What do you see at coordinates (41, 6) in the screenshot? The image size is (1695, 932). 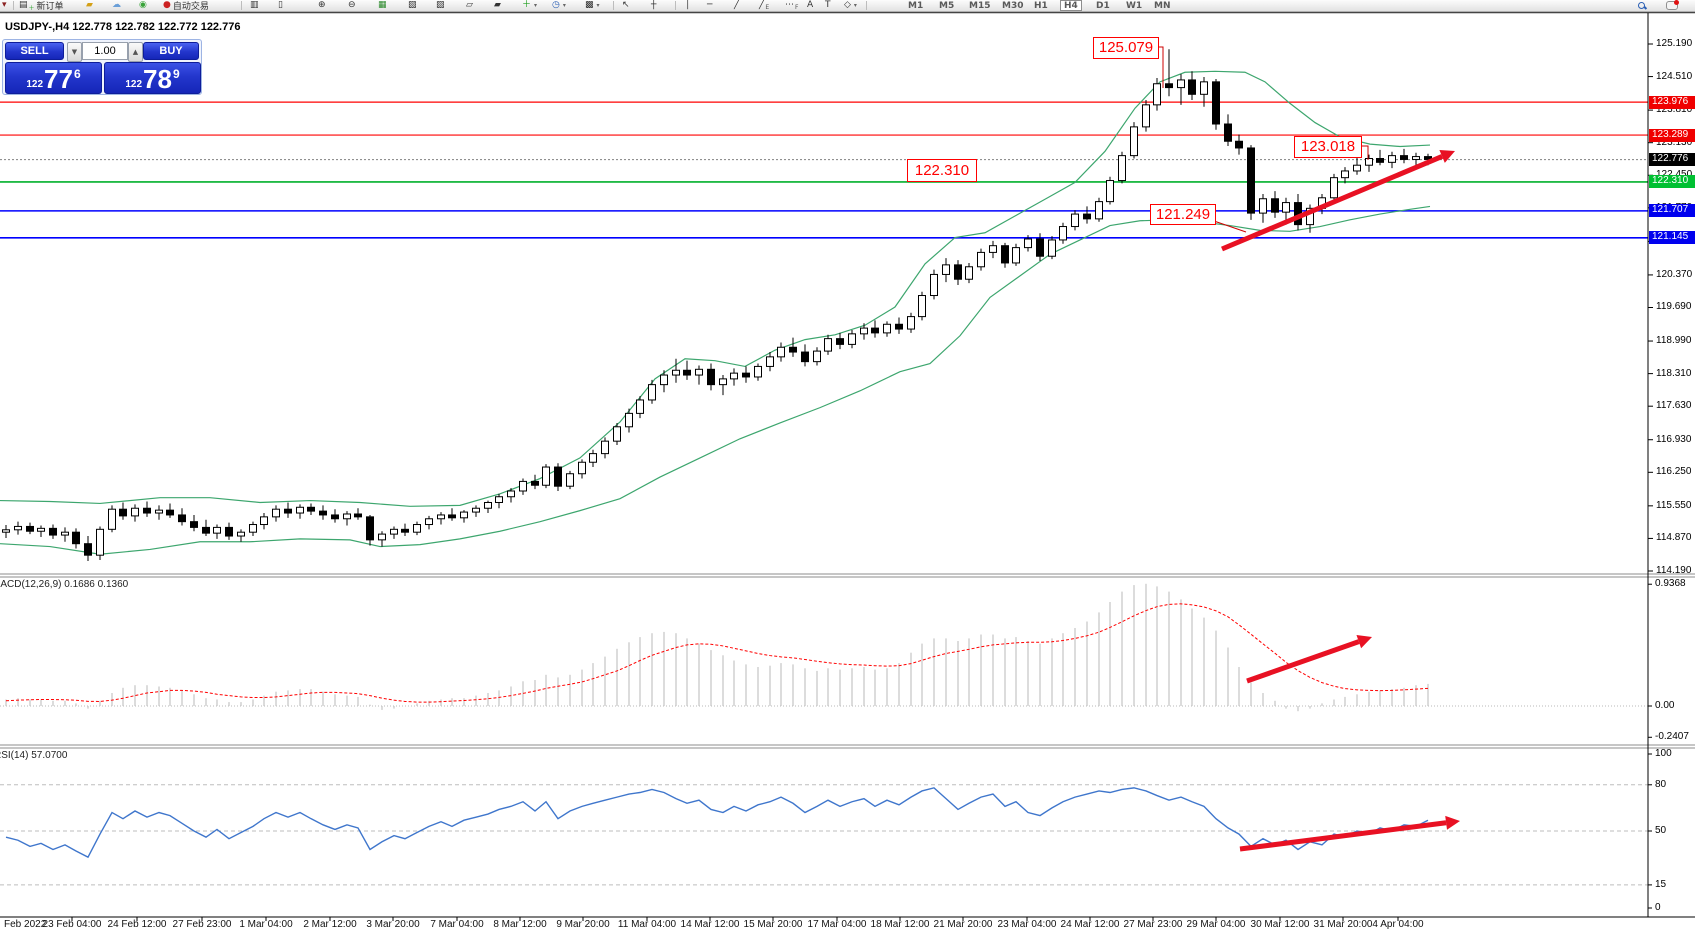 I see `new-order-button: ▤ ＋新订单` at bounding box center [41, 6].